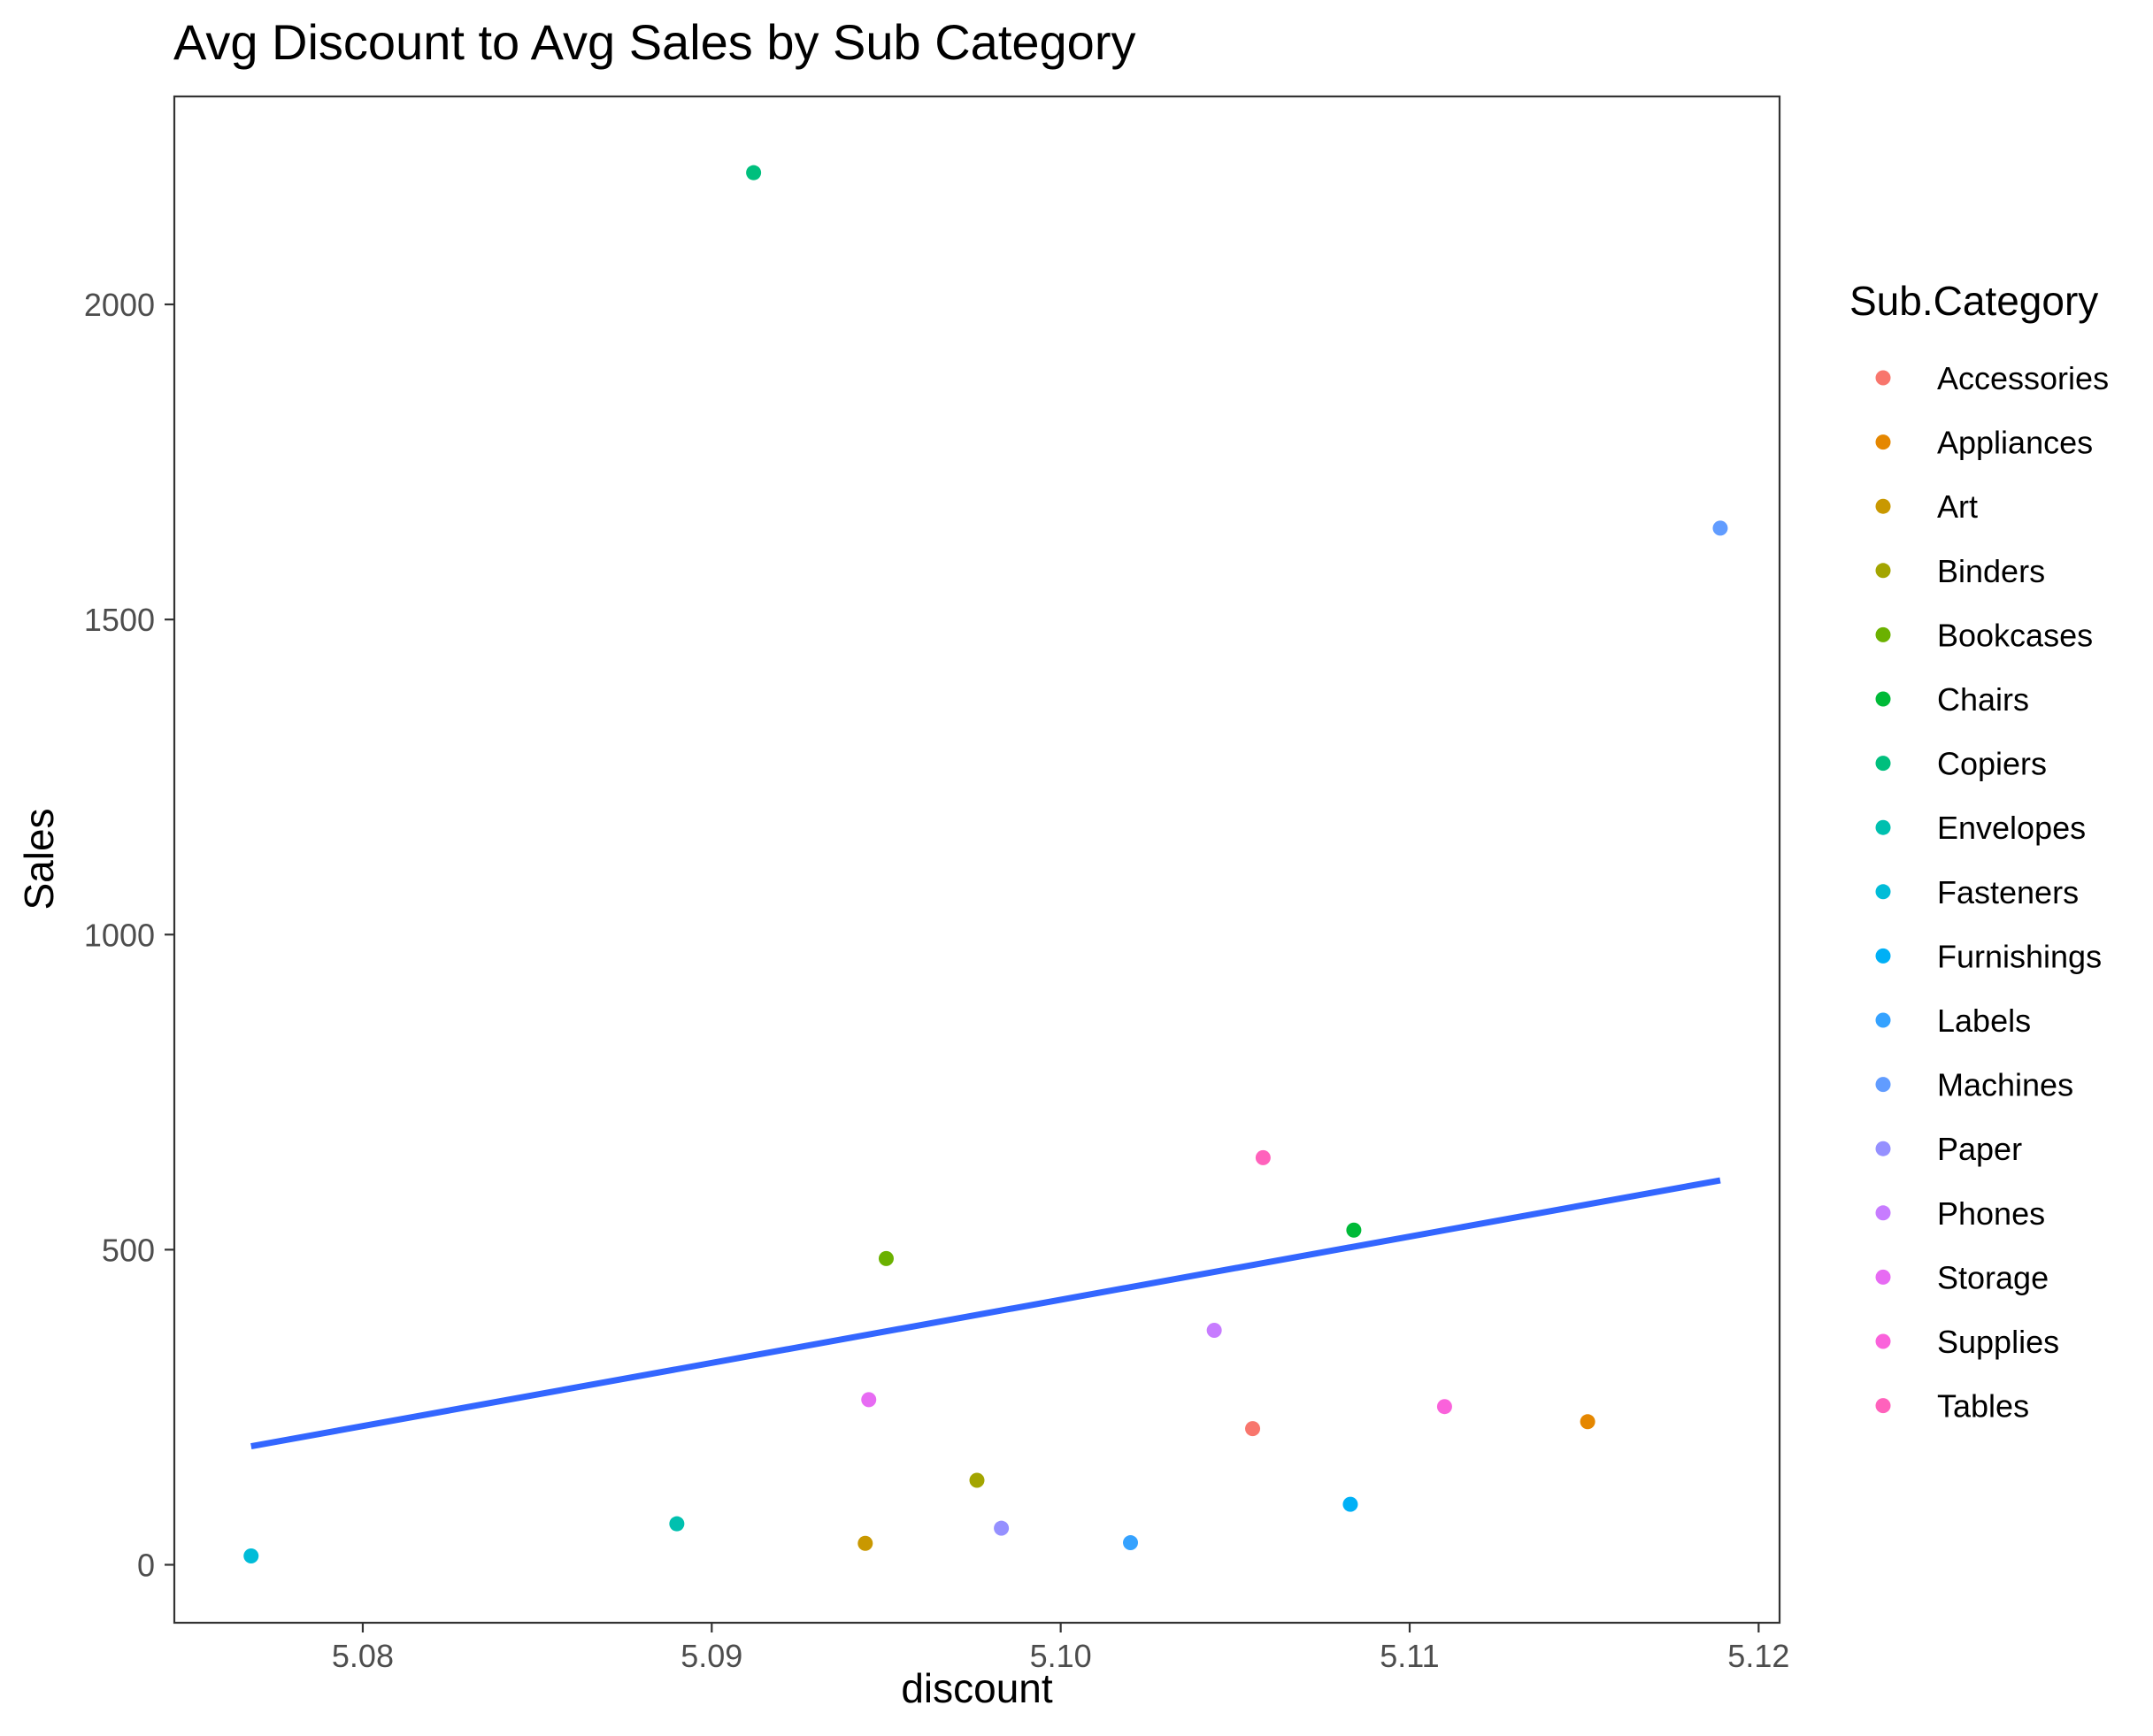 This screenshot has height=1736, width=2153. Describe the element at coordinates (1883, 1085) in the screenshot. I see `legend-key-machines` at that location.